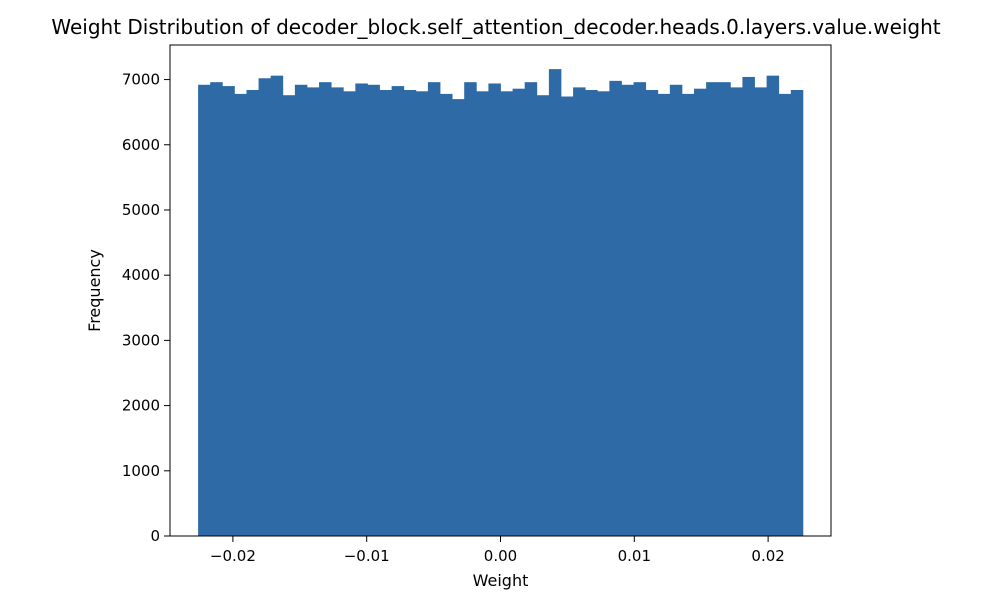 This screenshot has width=1002, height=600. I want to click on y-axis-label: Frequency, so click(94, 290).